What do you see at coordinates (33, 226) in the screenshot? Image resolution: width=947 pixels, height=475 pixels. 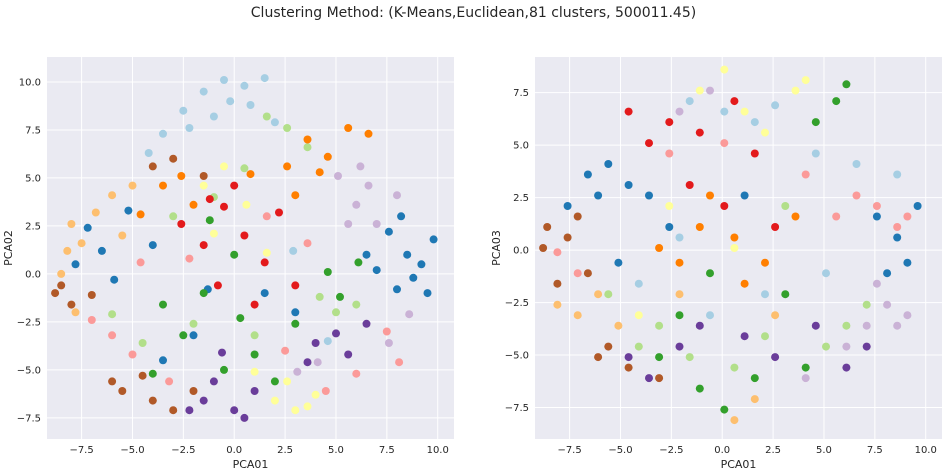 I see `y-tick-label: 2.5` at bounding box center [33, 226].